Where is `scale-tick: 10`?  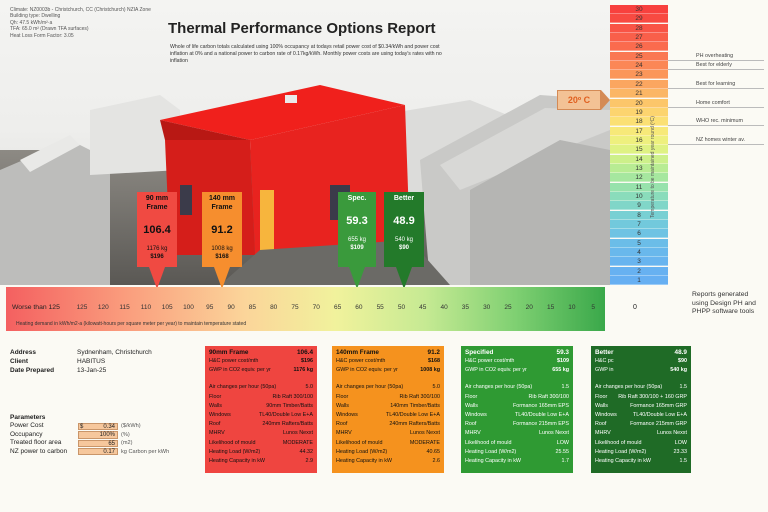
scale-tick: 10 is located at coordinates (572, 307).